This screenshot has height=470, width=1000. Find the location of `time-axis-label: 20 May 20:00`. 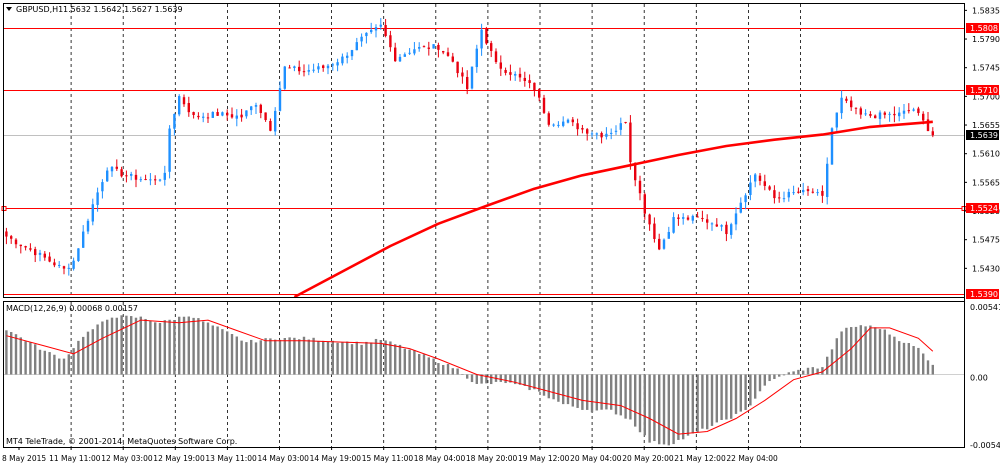

time-axis-label: 20 May 20:00 is located at coordinates (648, 458).